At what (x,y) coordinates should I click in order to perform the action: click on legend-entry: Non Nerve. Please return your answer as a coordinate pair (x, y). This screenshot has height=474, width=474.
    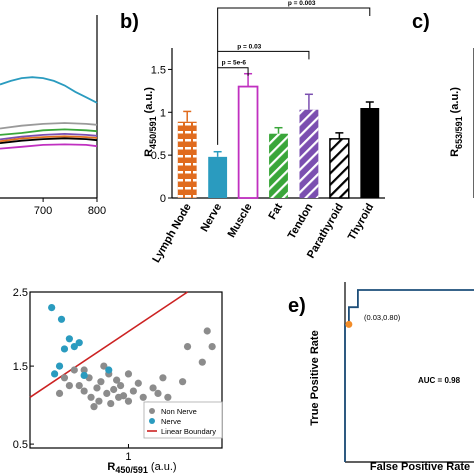
    Looking at the image, I should click on (179, 411).